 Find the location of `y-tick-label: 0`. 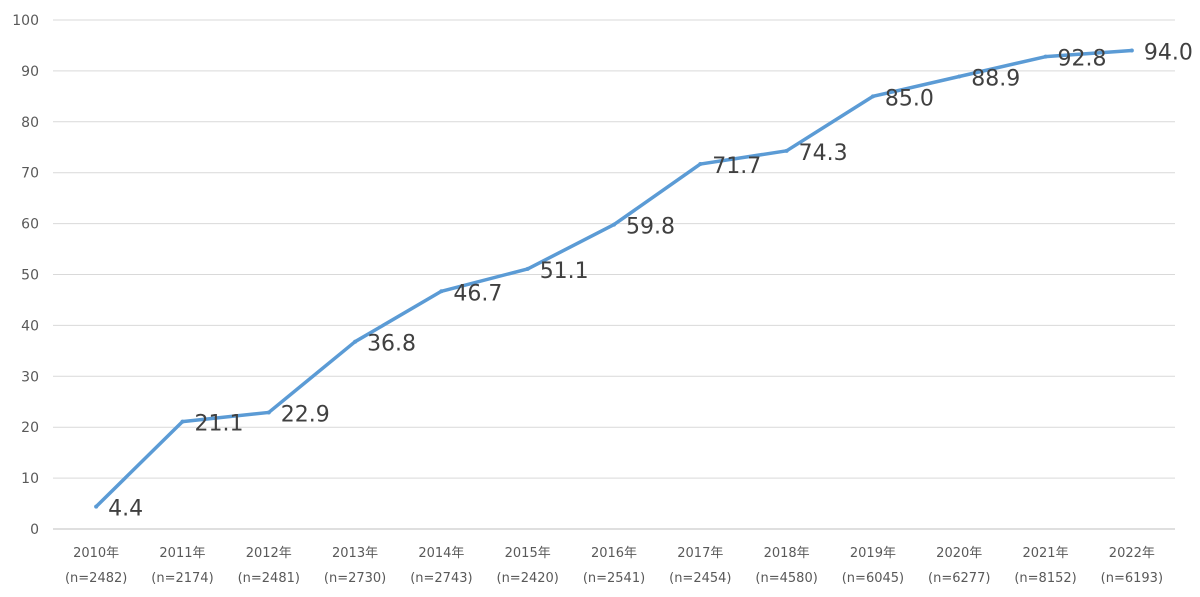

y-tick-label: 0 is located at coordinates (34, 530).